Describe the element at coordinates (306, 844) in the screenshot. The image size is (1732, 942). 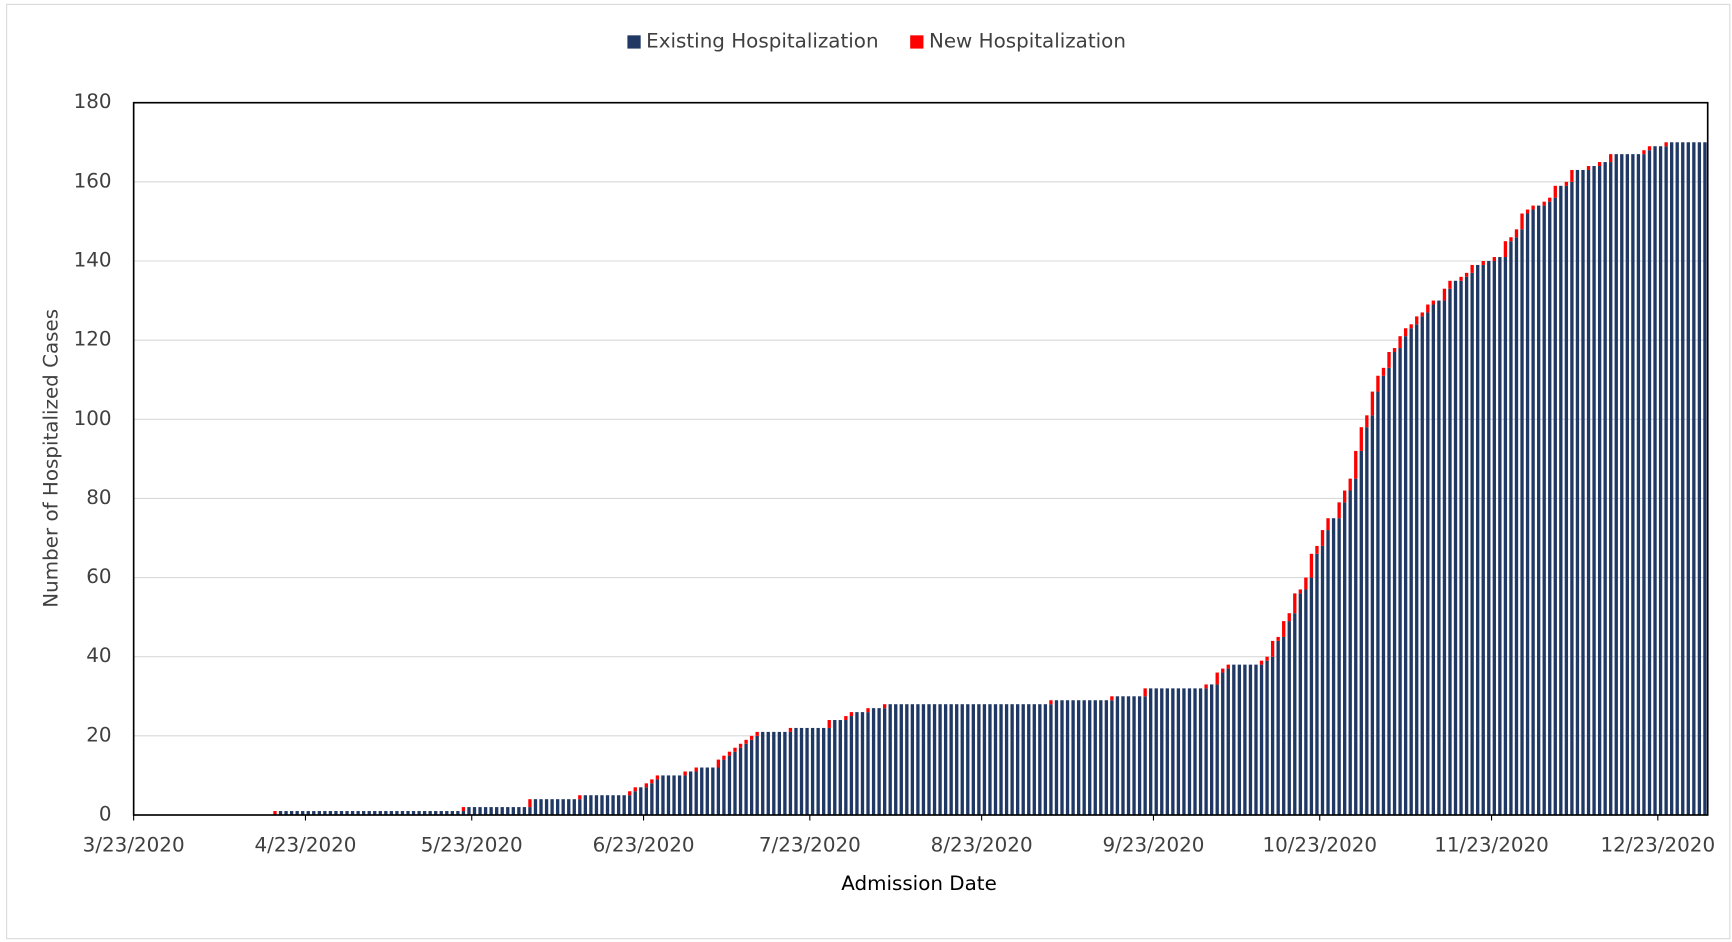
I see `x-tick-label: 4/23/2020` at that location.